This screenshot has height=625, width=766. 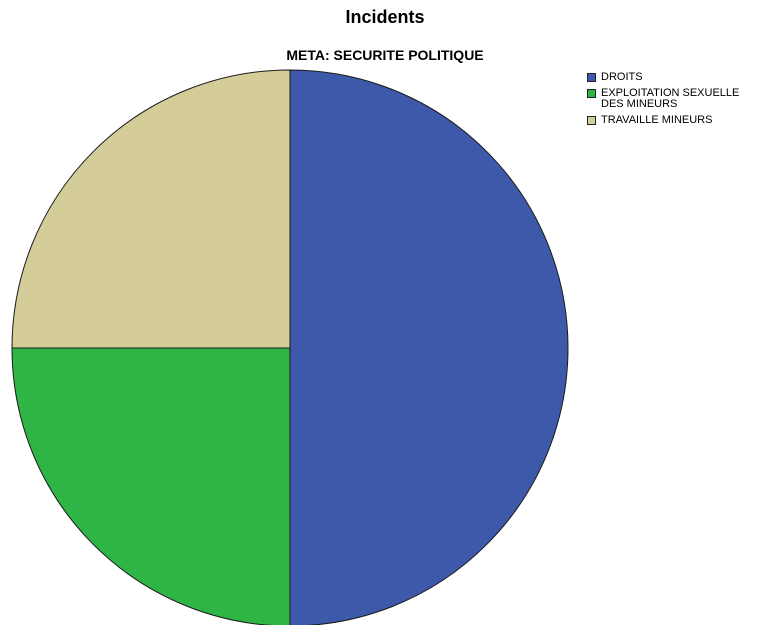 I want to click on chart-title: Incidents, so click(x=385, y=17).